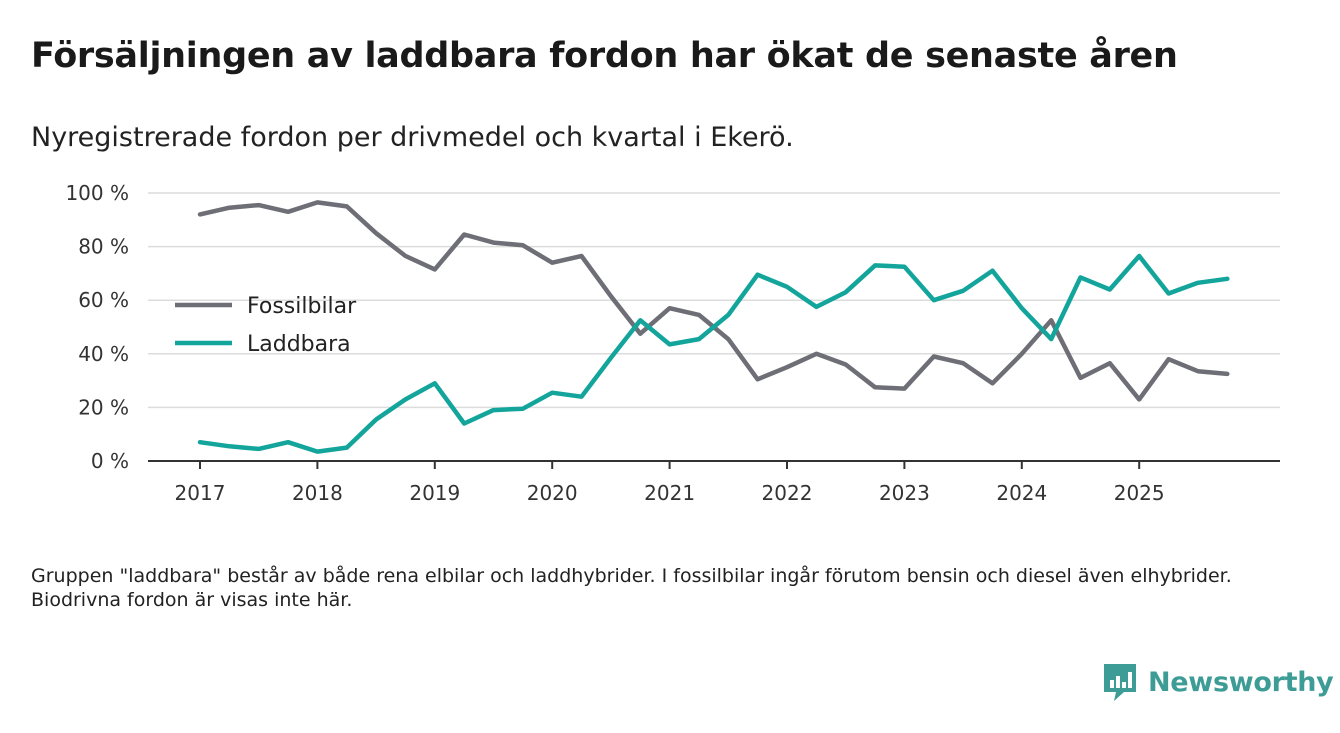 The width and height of the screenshot is (1340, 733). Describe the element at coordinates (434, 493) in the screenshot. I see `x-tick-label: 2019` at that location.